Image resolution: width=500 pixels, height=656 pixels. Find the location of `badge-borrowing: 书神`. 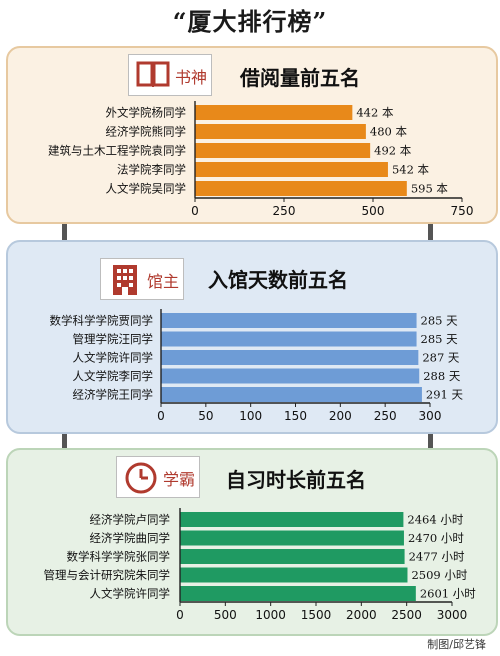

badge-borrowing: 书神 is located at coordinates (170, 75).